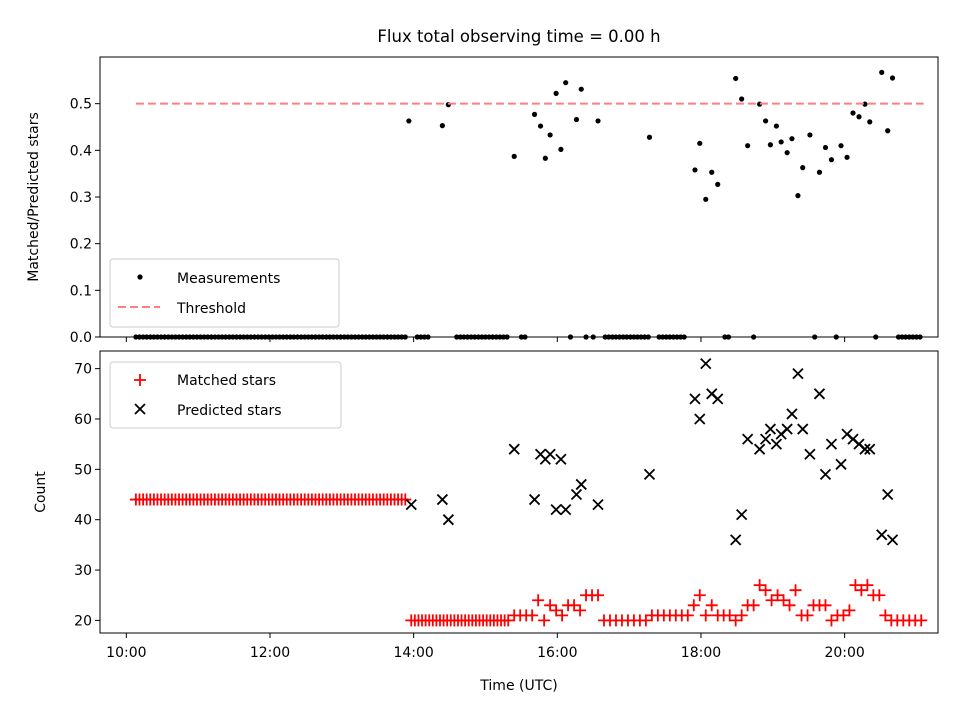  What do you see at coordinates (270, 653) in the screenshot?
I see `x-tick-label: 12:00` at bounding box center [270, 653].